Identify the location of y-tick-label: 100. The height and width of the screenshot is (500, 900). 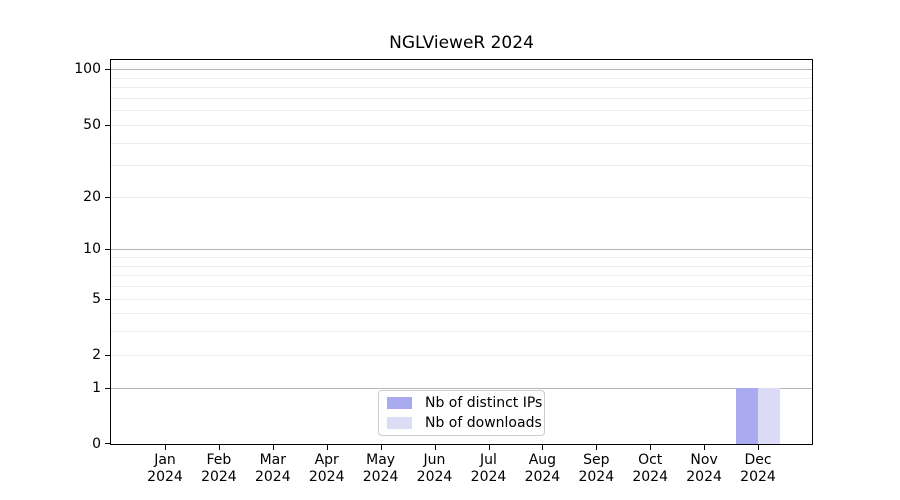
(87, 69).